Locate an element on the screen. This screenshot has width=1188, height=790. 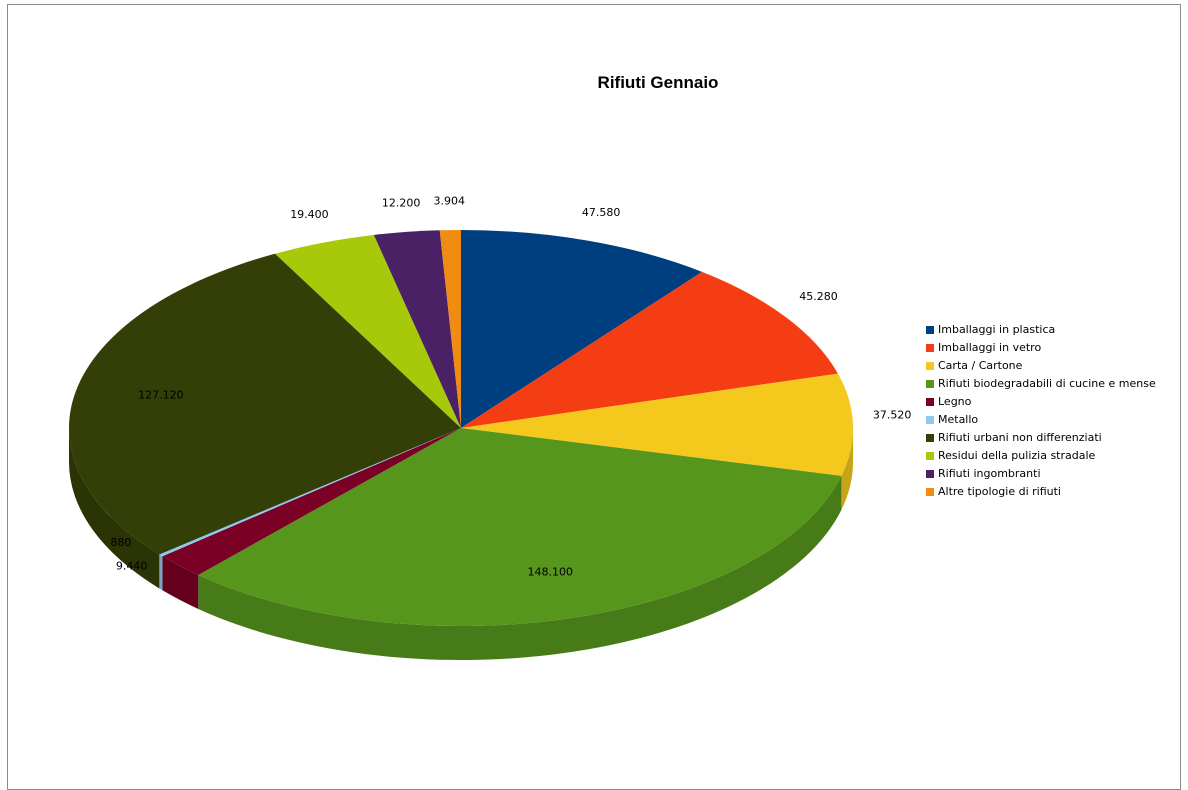
pie-value-label-4: 9.440 is located at coordinates (132, 566).